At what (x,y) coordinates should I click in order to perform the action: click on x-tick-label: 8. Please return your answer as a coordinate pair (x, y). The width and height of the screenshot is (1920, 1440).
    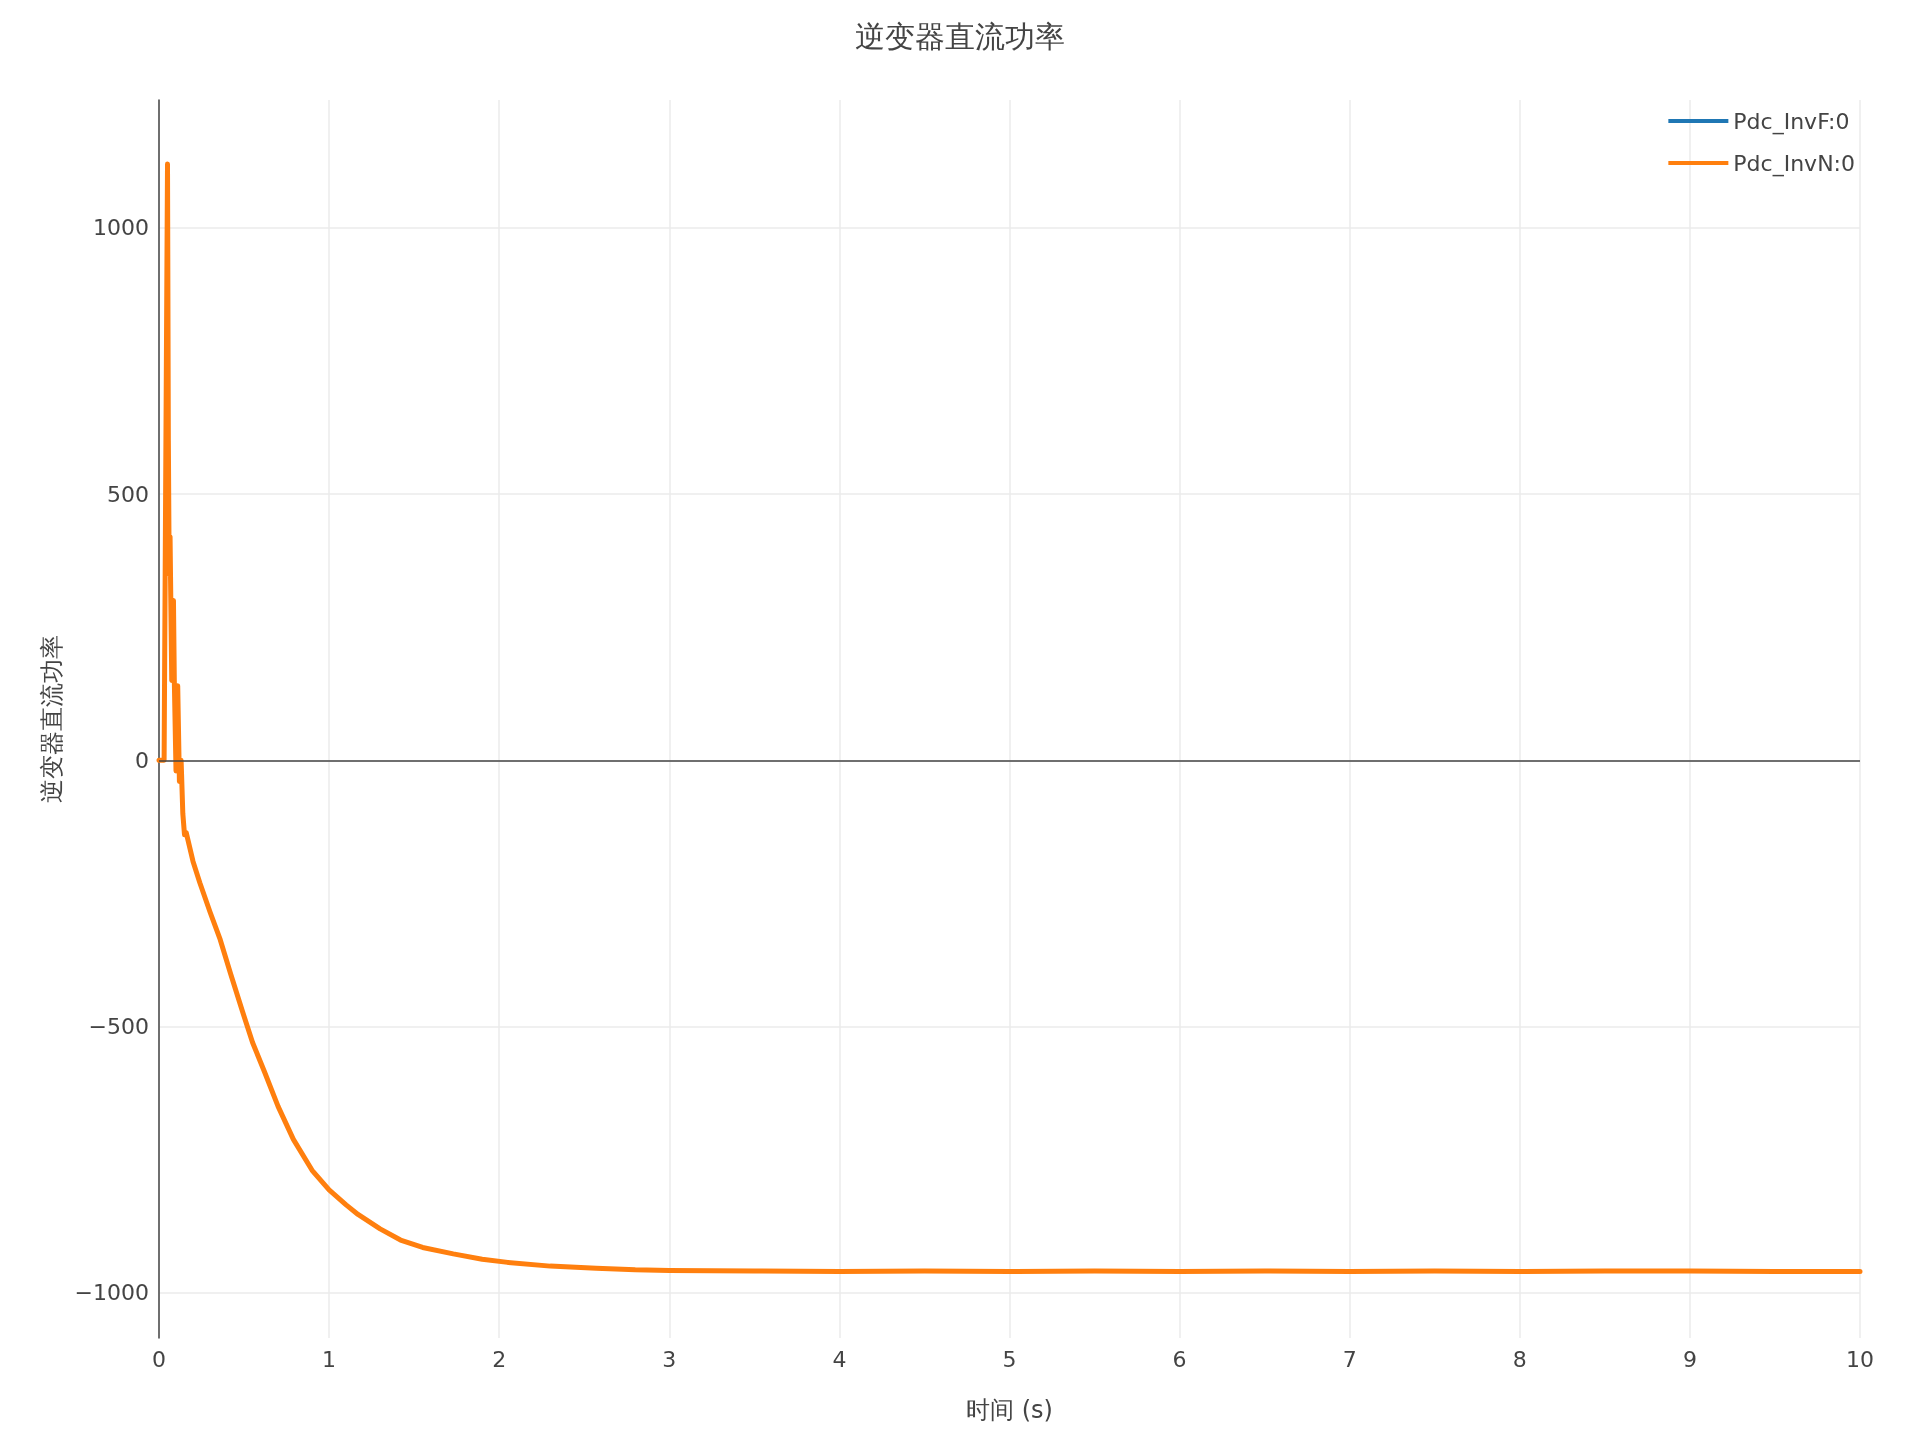
    Looking at the image, I should click on (1519, 1359).